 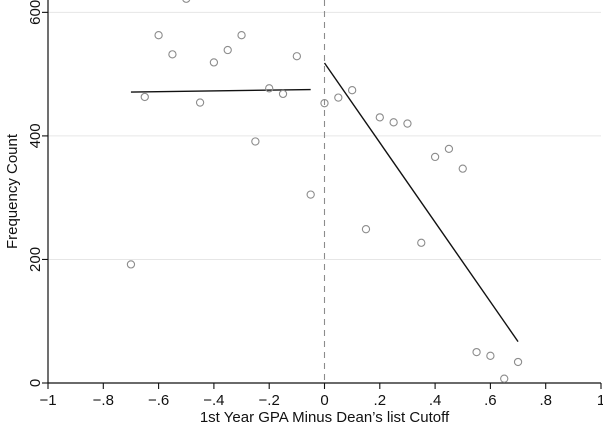 I want to click on x-tick-label: 0, so click(x=324, y=400).